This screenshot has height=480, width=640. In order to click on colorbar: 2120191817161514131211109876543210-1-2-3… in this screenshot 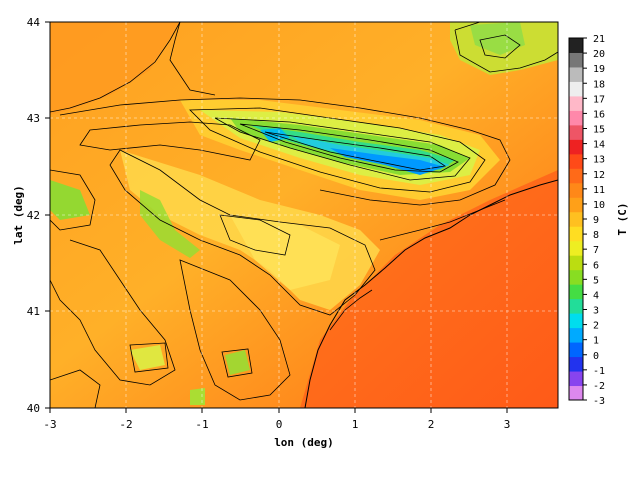, I will do `click(598, 220)`.